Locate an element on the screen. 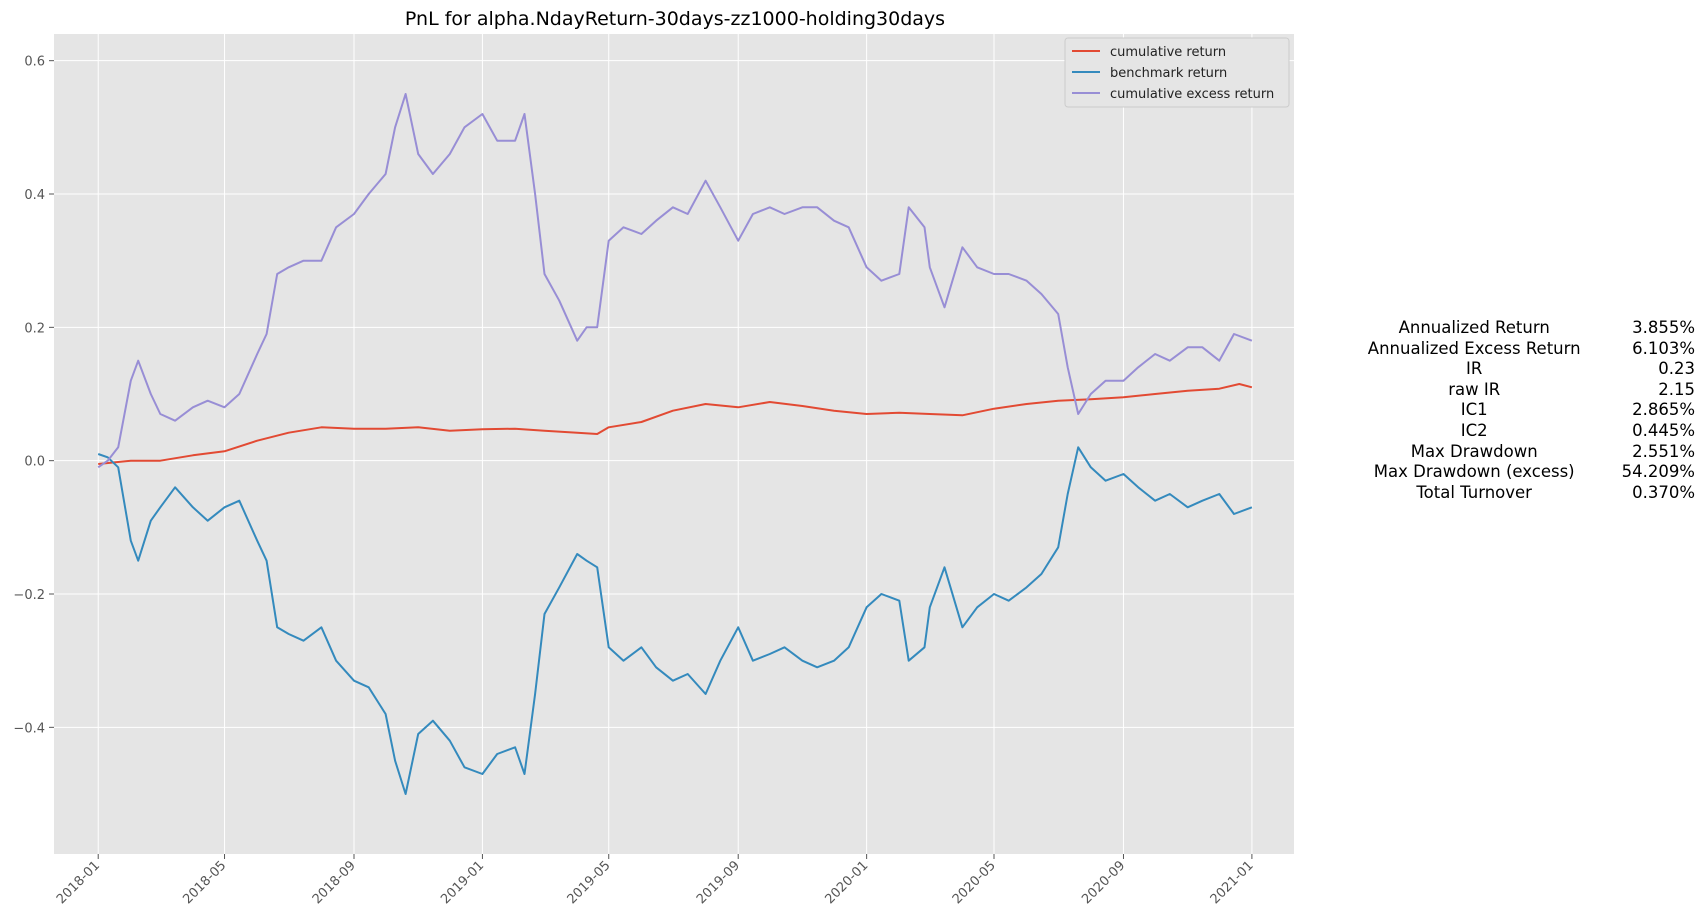 The image size is (1695, 919). stat-value: 2.15 is located at coordinates (1676, 389).